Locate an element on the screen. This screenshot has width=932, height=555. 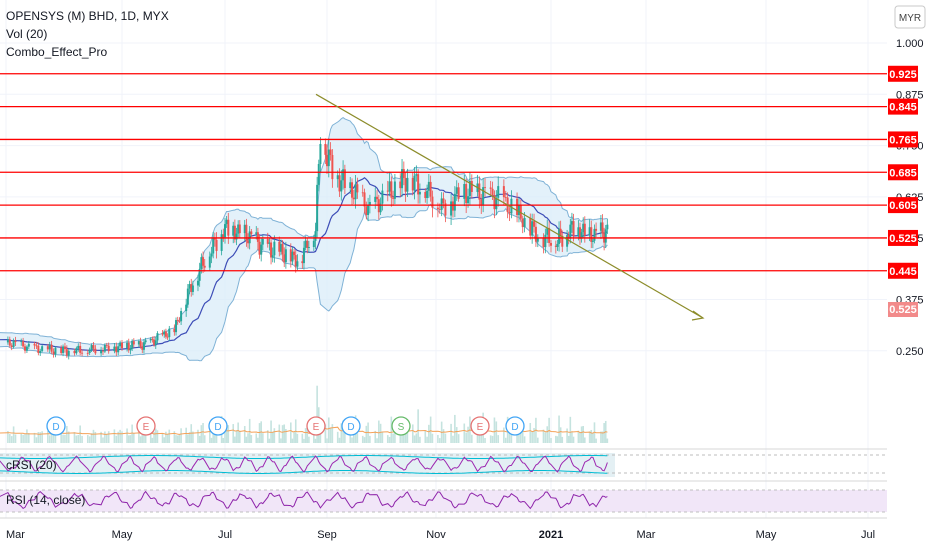
crsi-dynamic-upper is located at coordinates (304, 457).